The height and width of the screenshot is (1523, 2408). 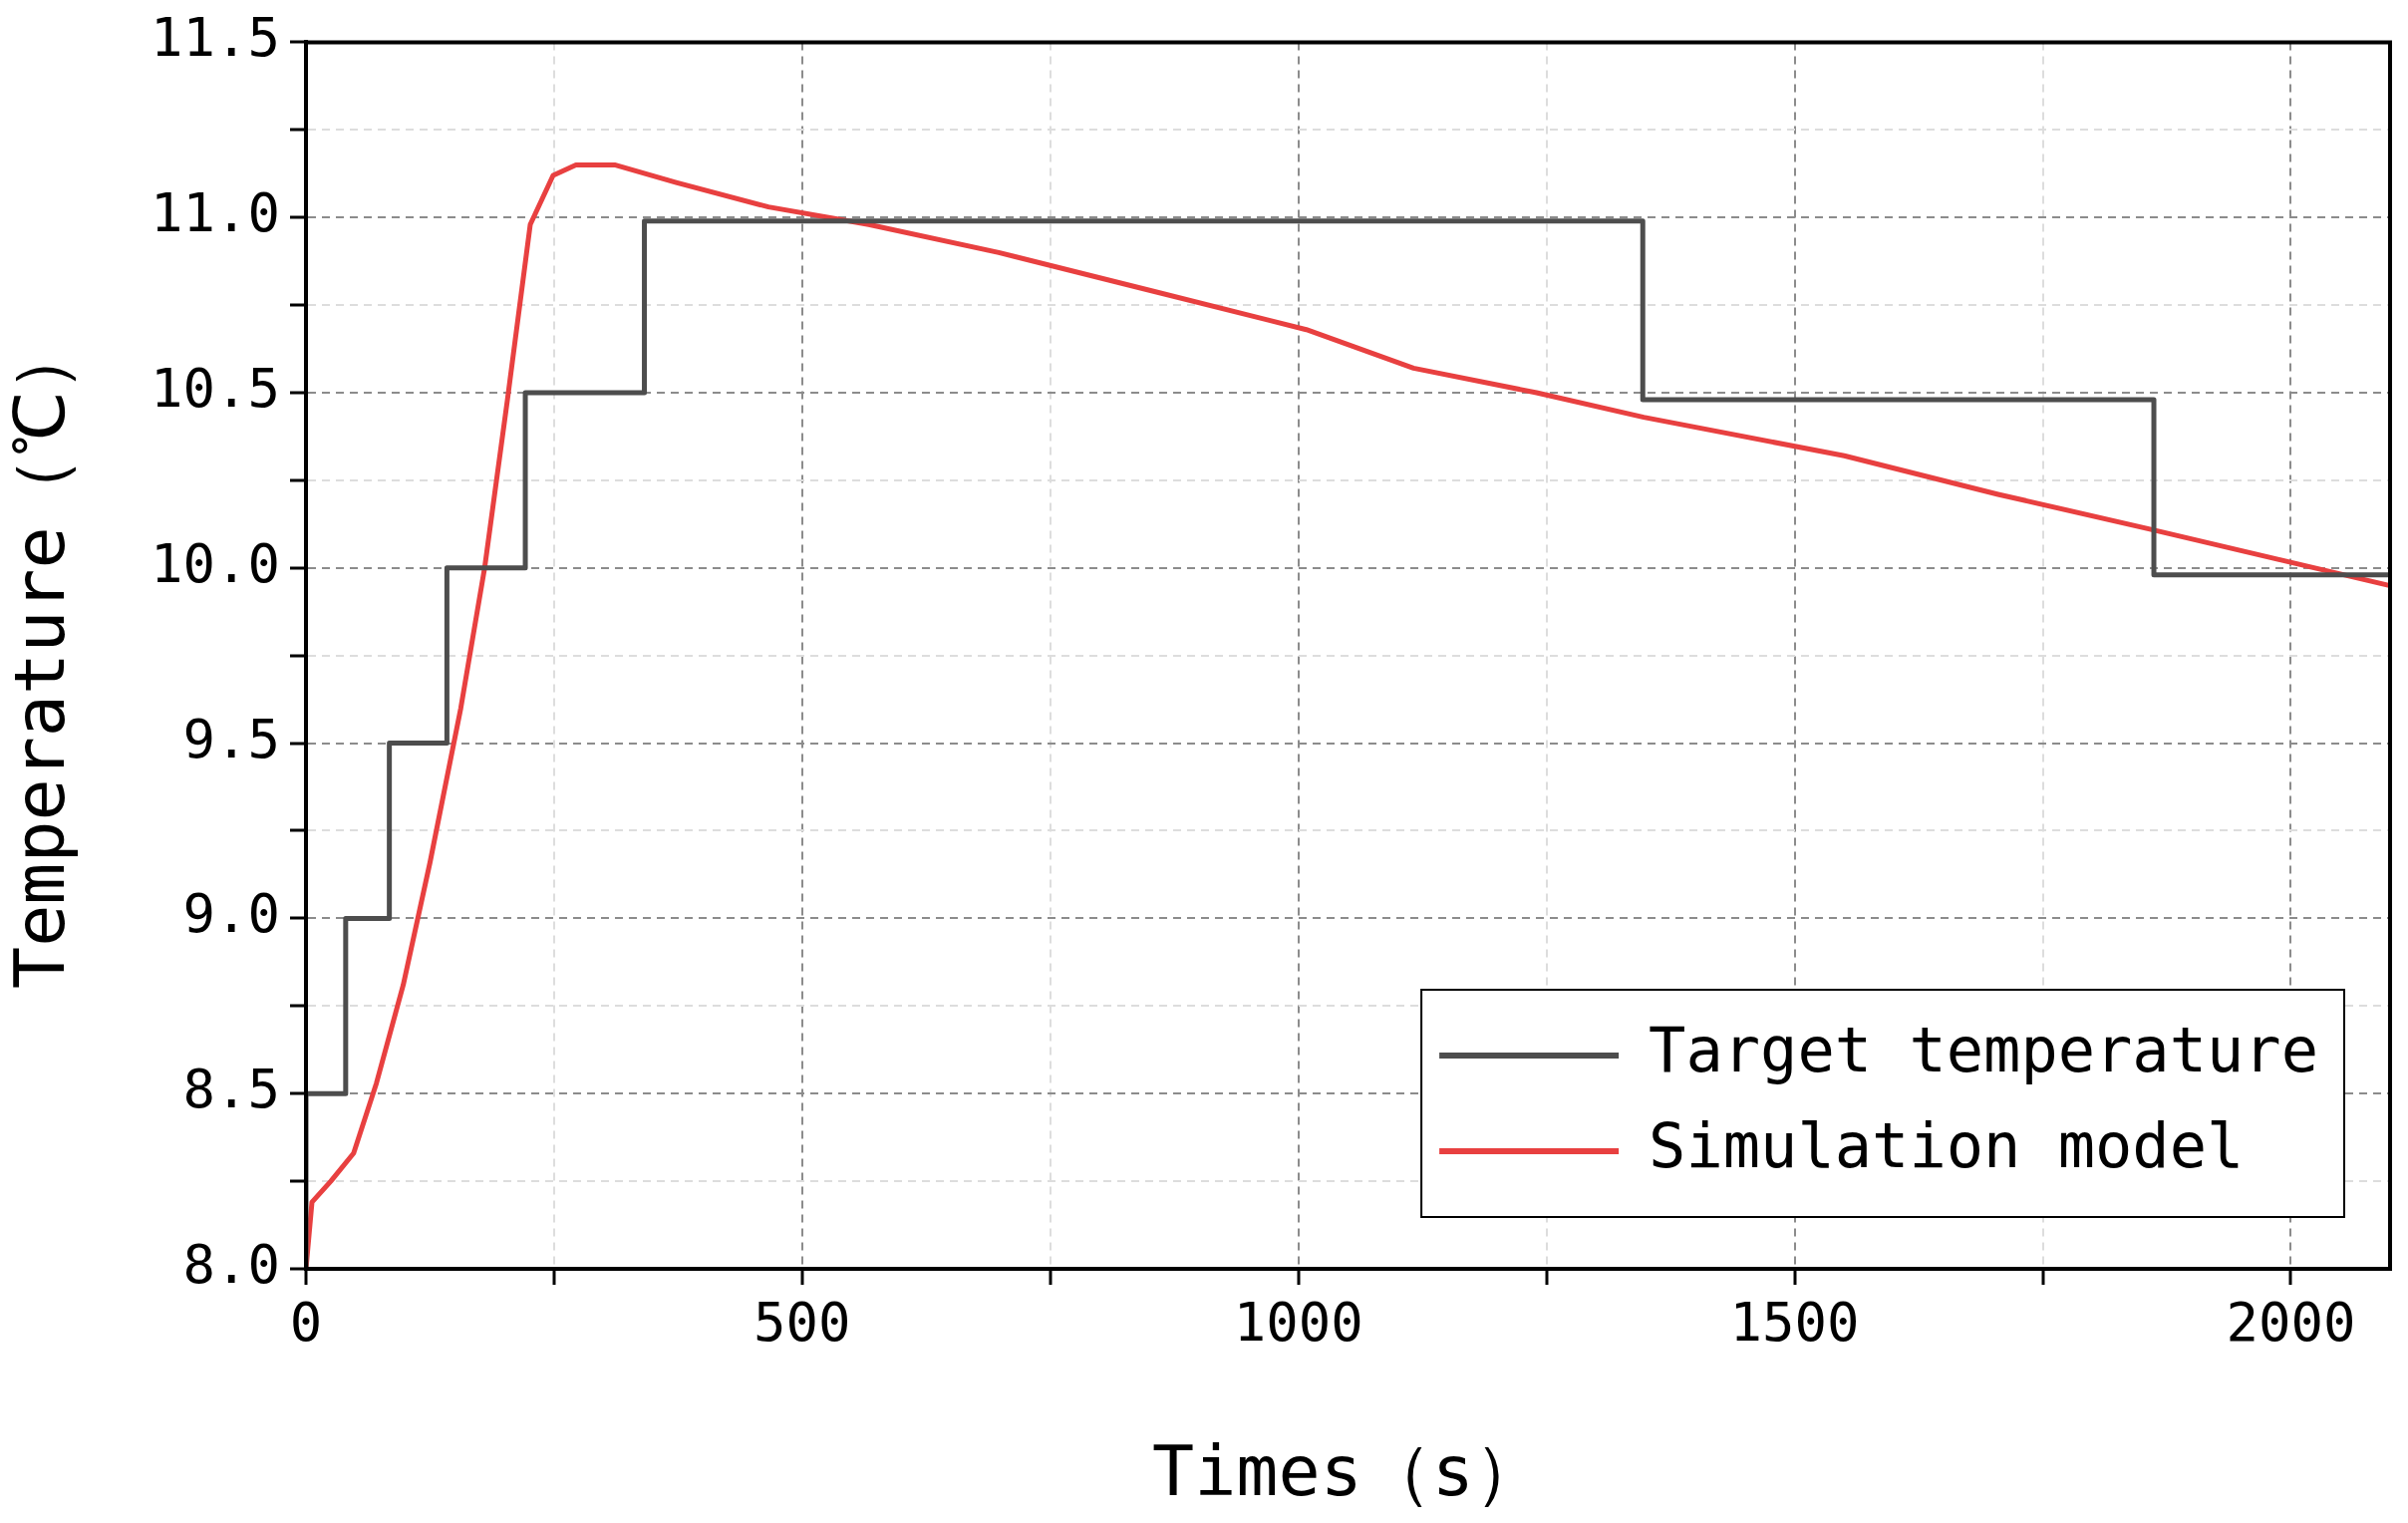 I want to click on y-tick-label: 9.5, so click(x=231, y=739).